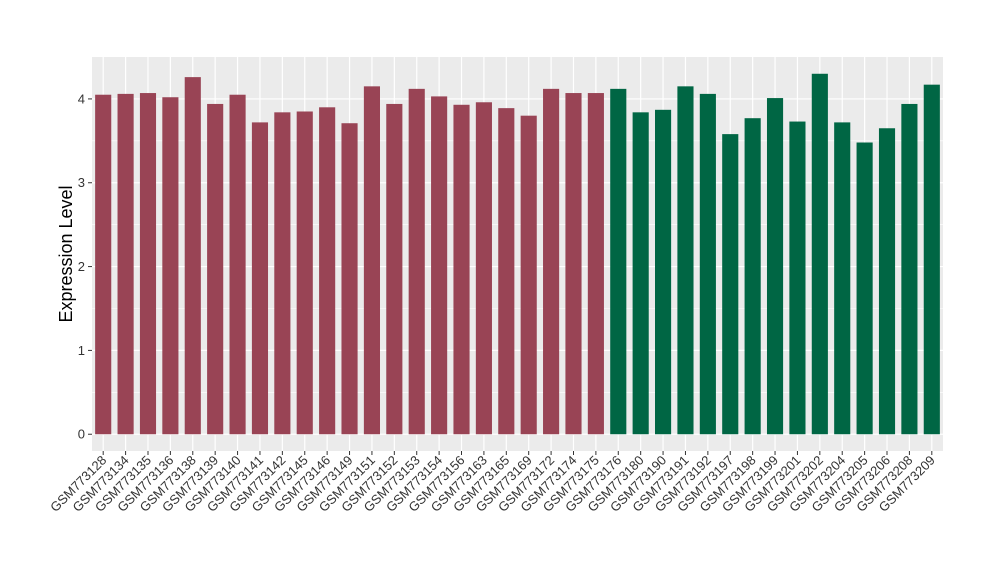 Image resolution: width=1000 pixels, height=580 pixels. What do you see at coordinates (170, 266) in the screenshot?
I see `bar-GSM773136` at bounding box center [170, 266].